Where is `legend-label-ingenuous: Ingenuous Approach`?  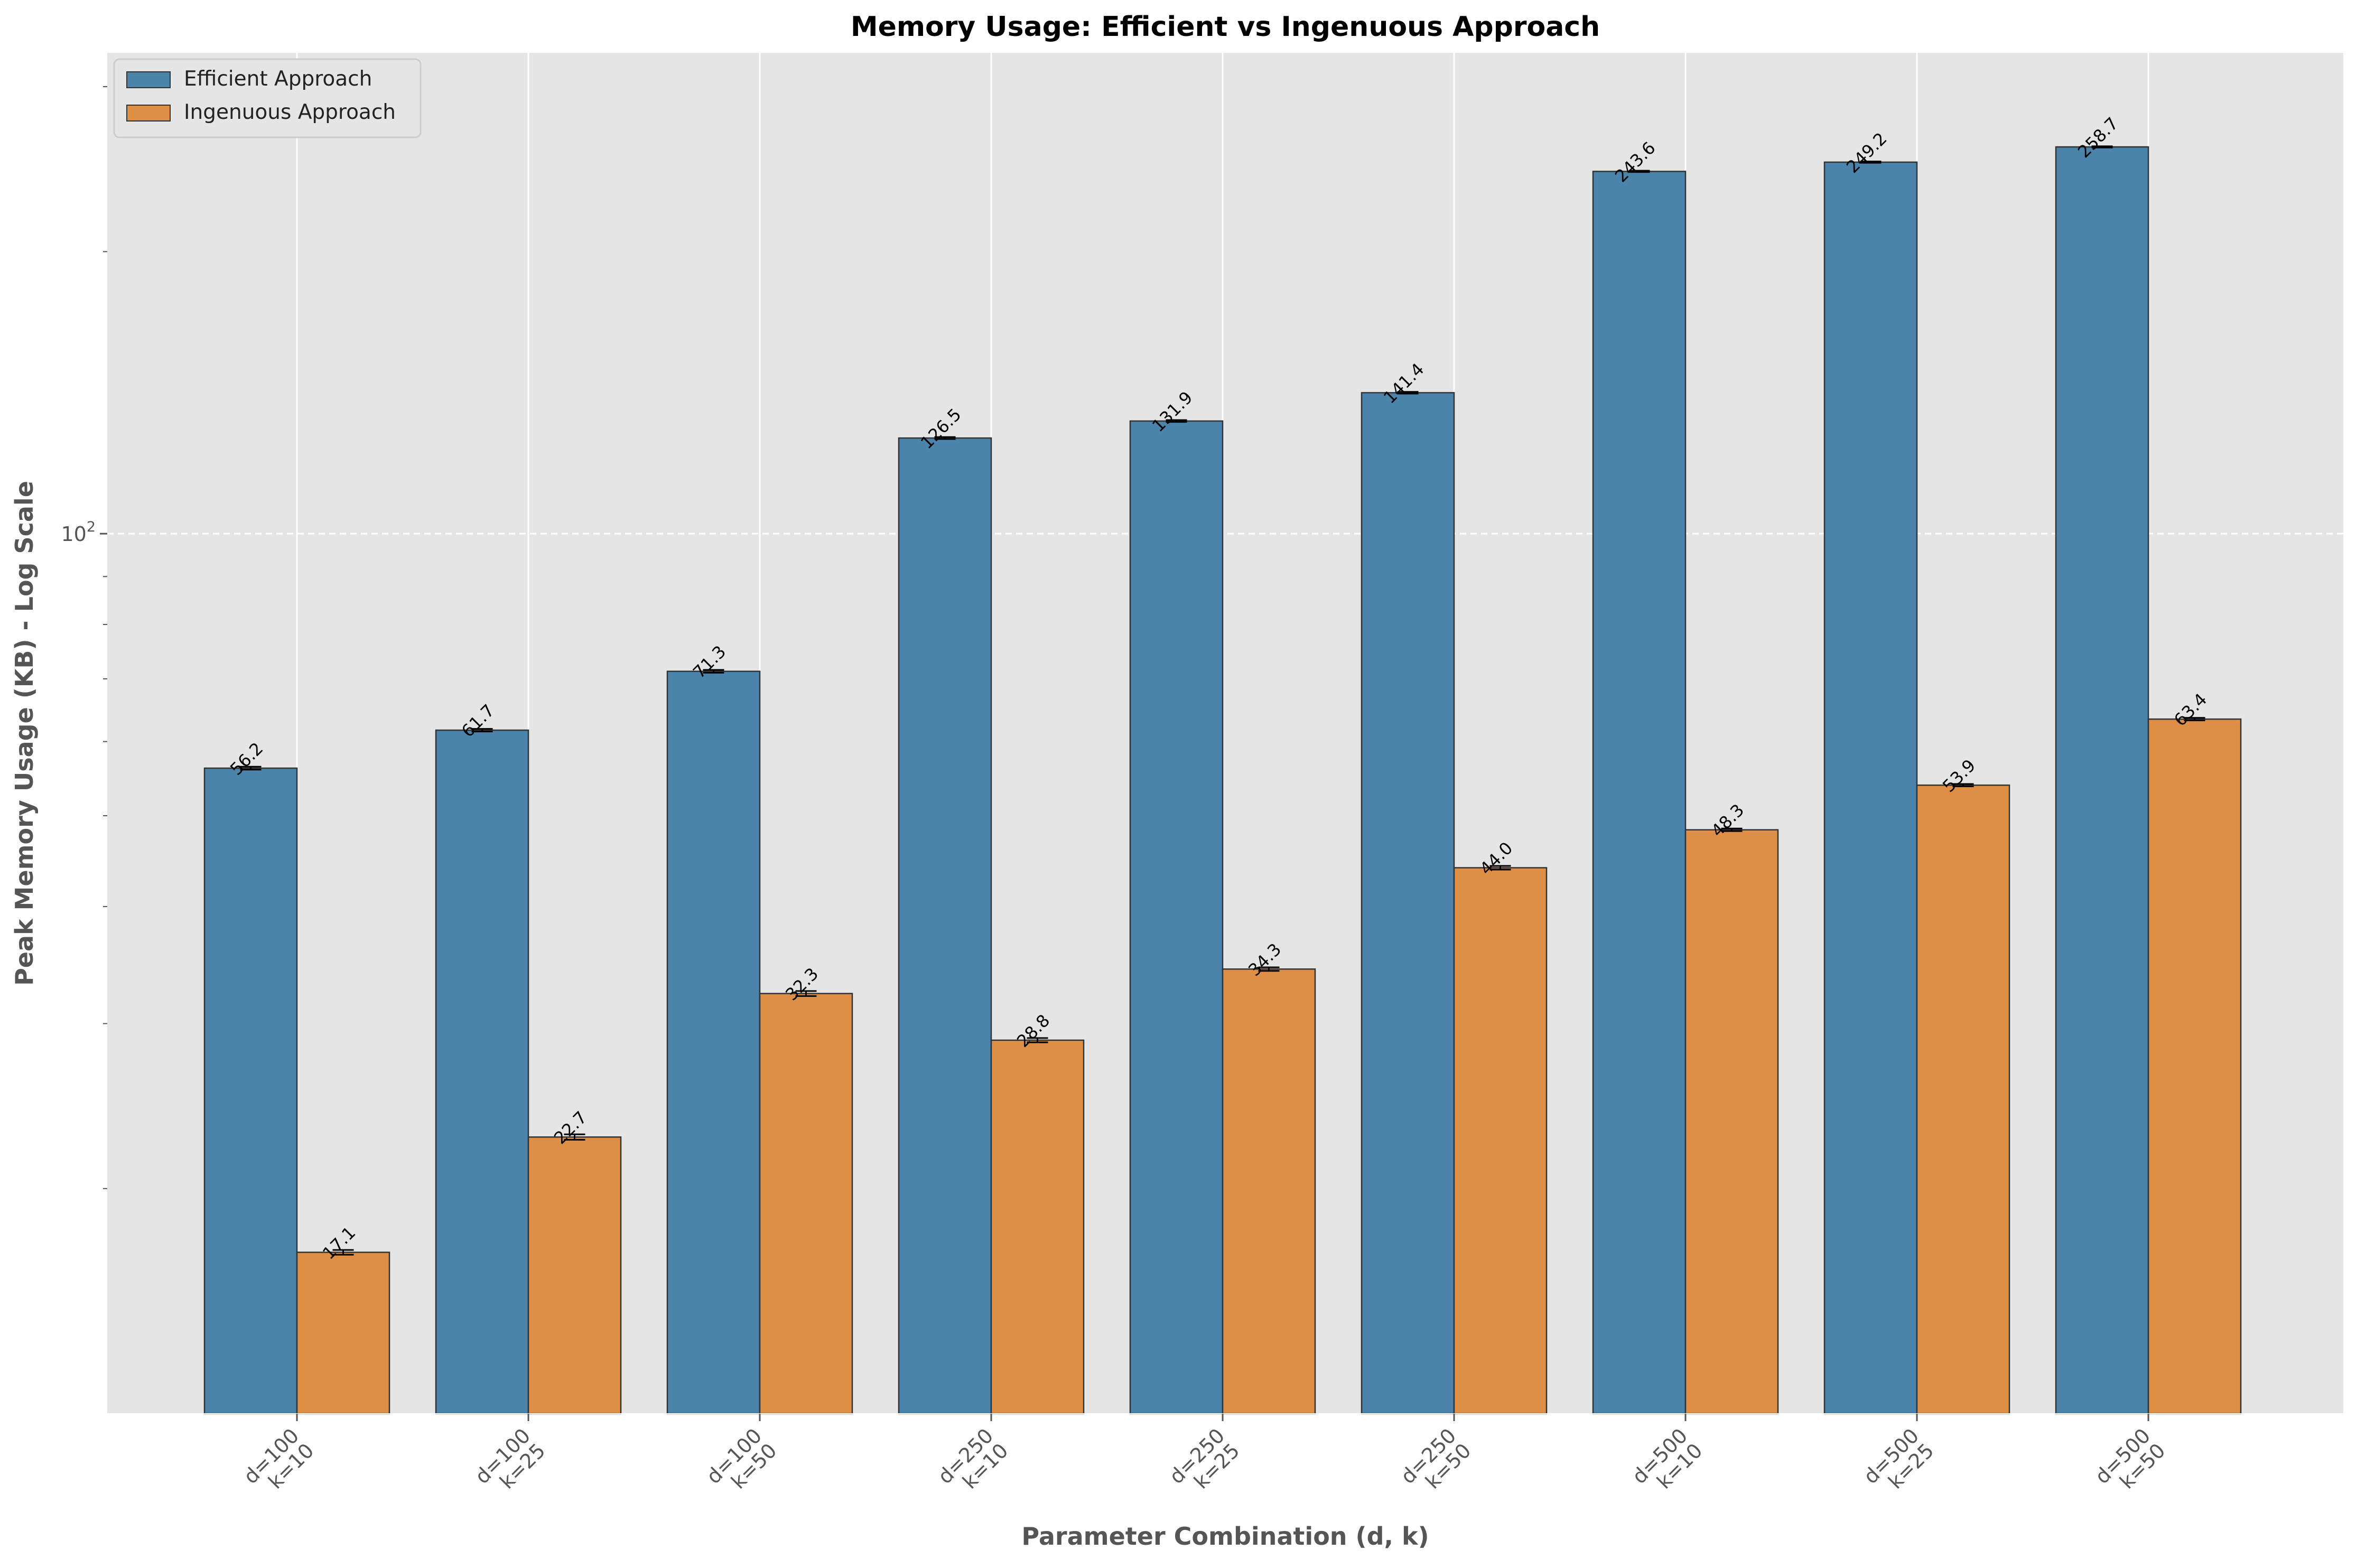 legend-label-ingenuous: Ingenuous Approach is located at coordinates (290, 112).